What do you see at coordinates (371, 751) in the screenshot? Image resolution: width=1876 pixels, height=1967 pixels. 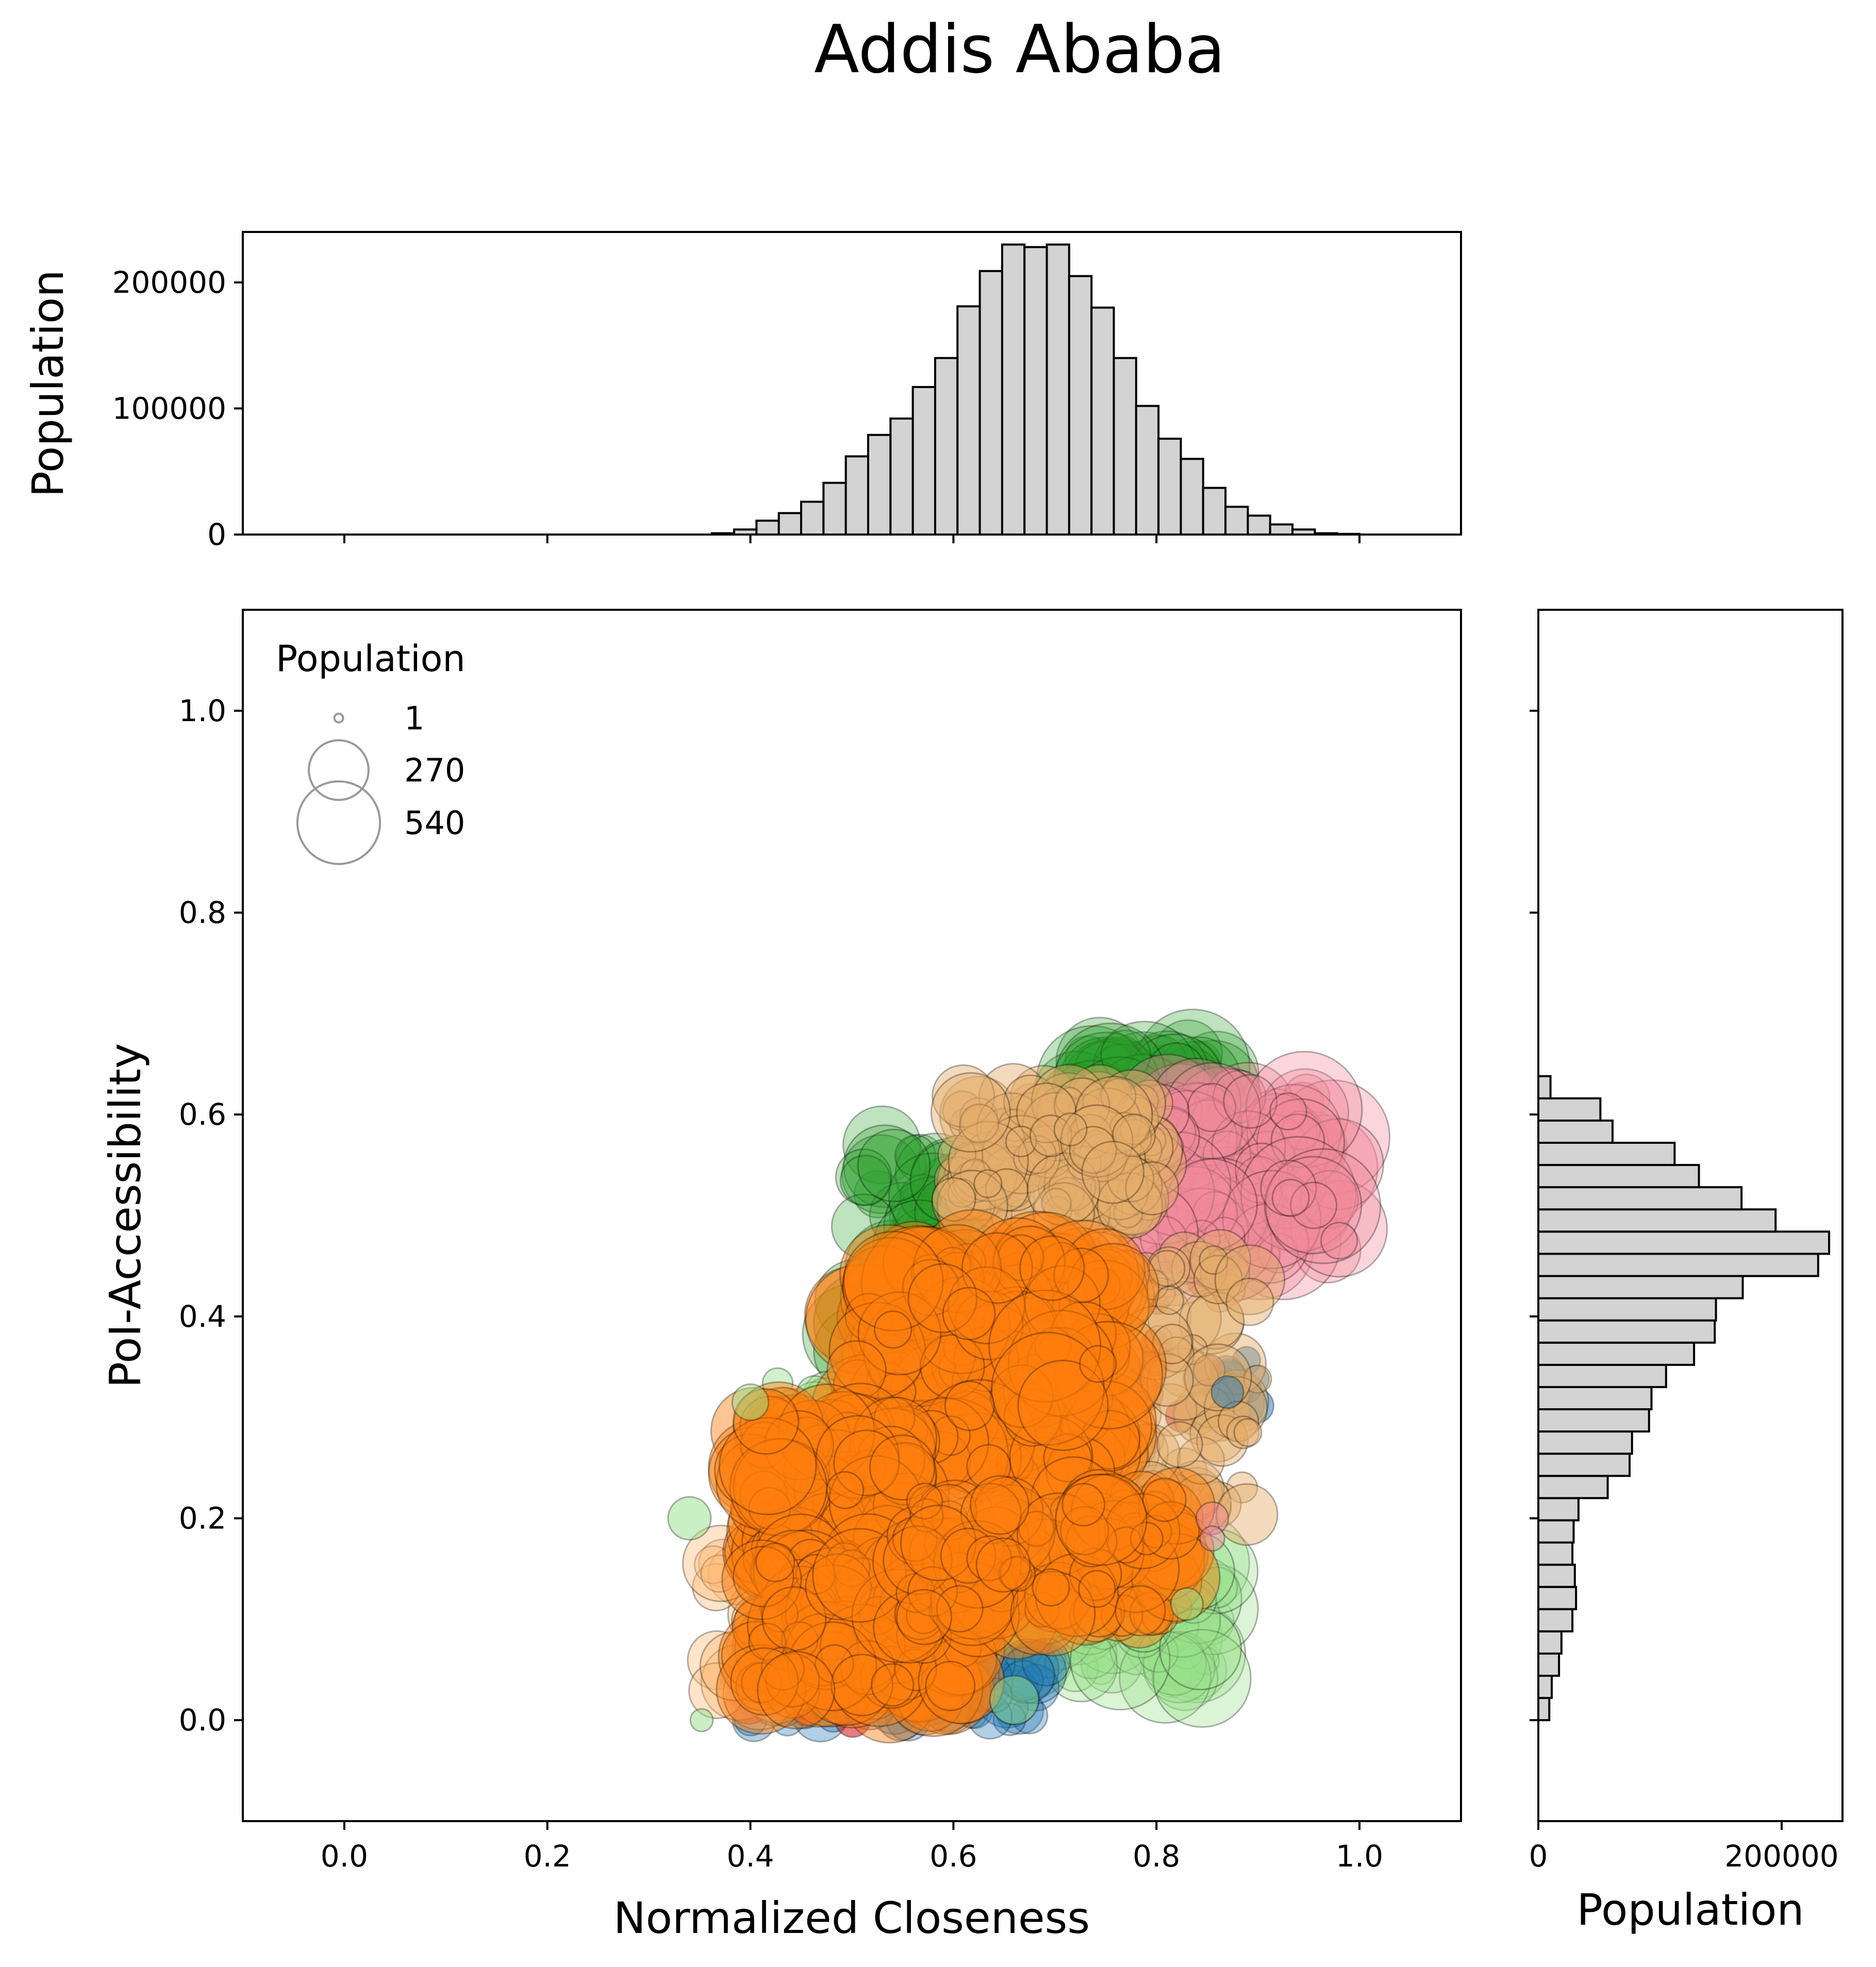 I see `size-legend: Population 1 270 540` at bounding box center [371, 751].